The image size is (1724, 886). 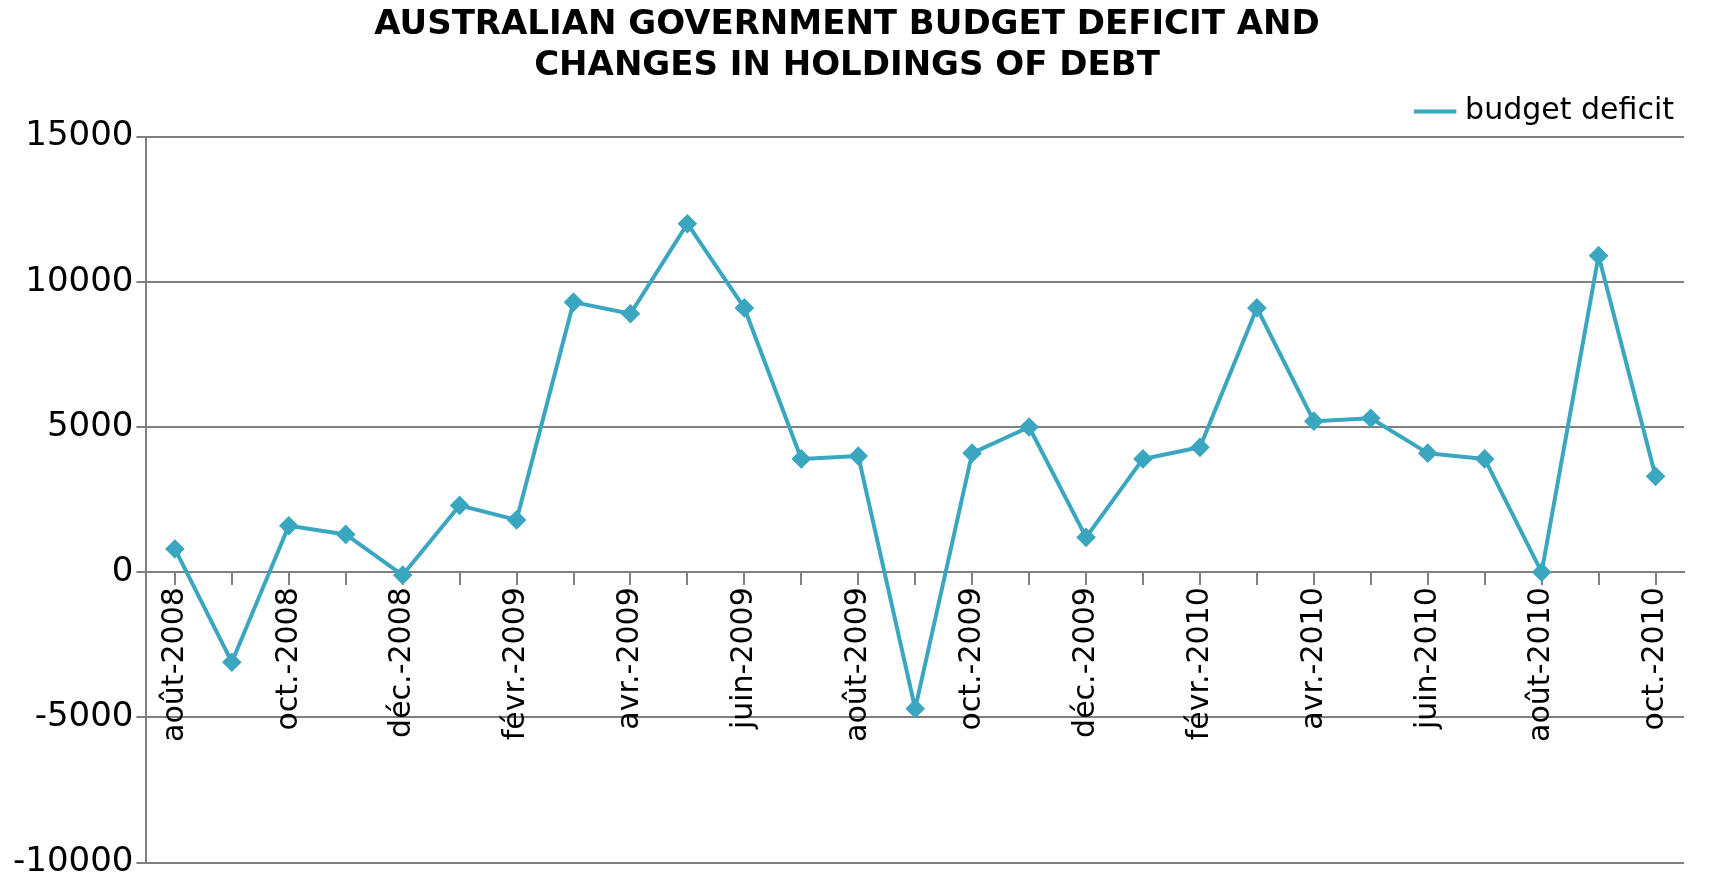 What do you see at coordinates (514, 664) in the screenshot?
I see `x-tick-label: févr.-2009` at bounding box center [514, 664].